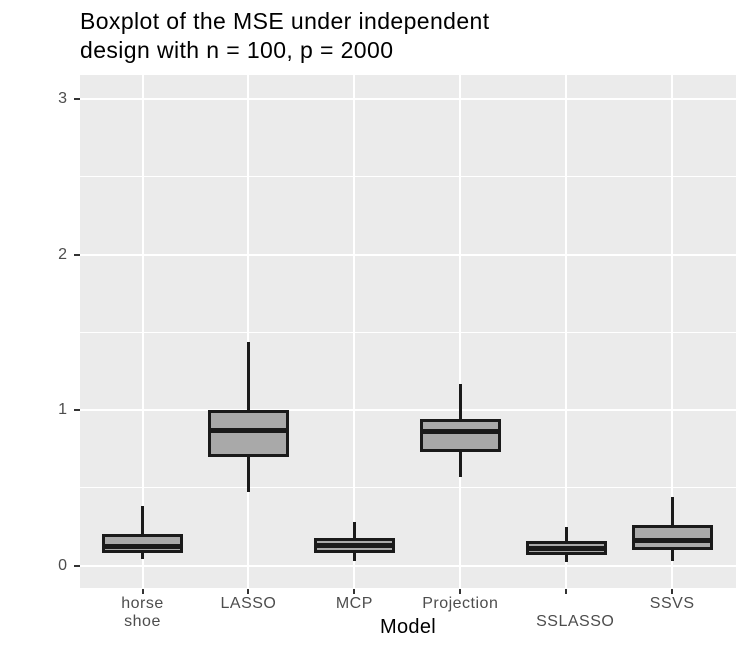 The height and width of the screenshot is (654, 747). I want to click on x-category-label-line: SSVS, so click(672, 603).